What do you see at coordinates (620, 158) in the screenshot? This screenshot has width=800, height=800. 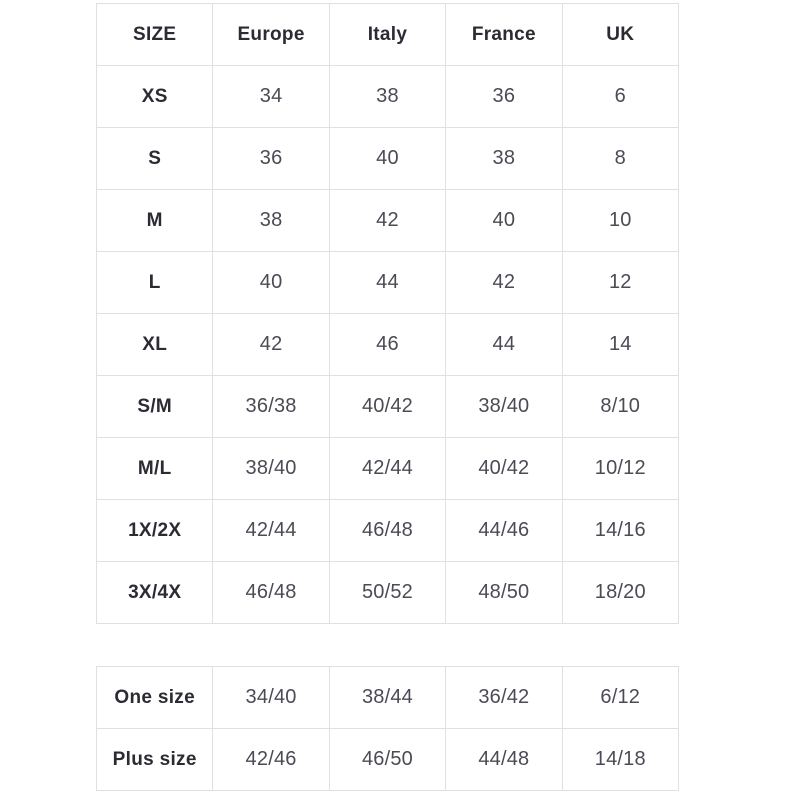 I see `size-cell-uk: 8` at bounding box center [620, 158].